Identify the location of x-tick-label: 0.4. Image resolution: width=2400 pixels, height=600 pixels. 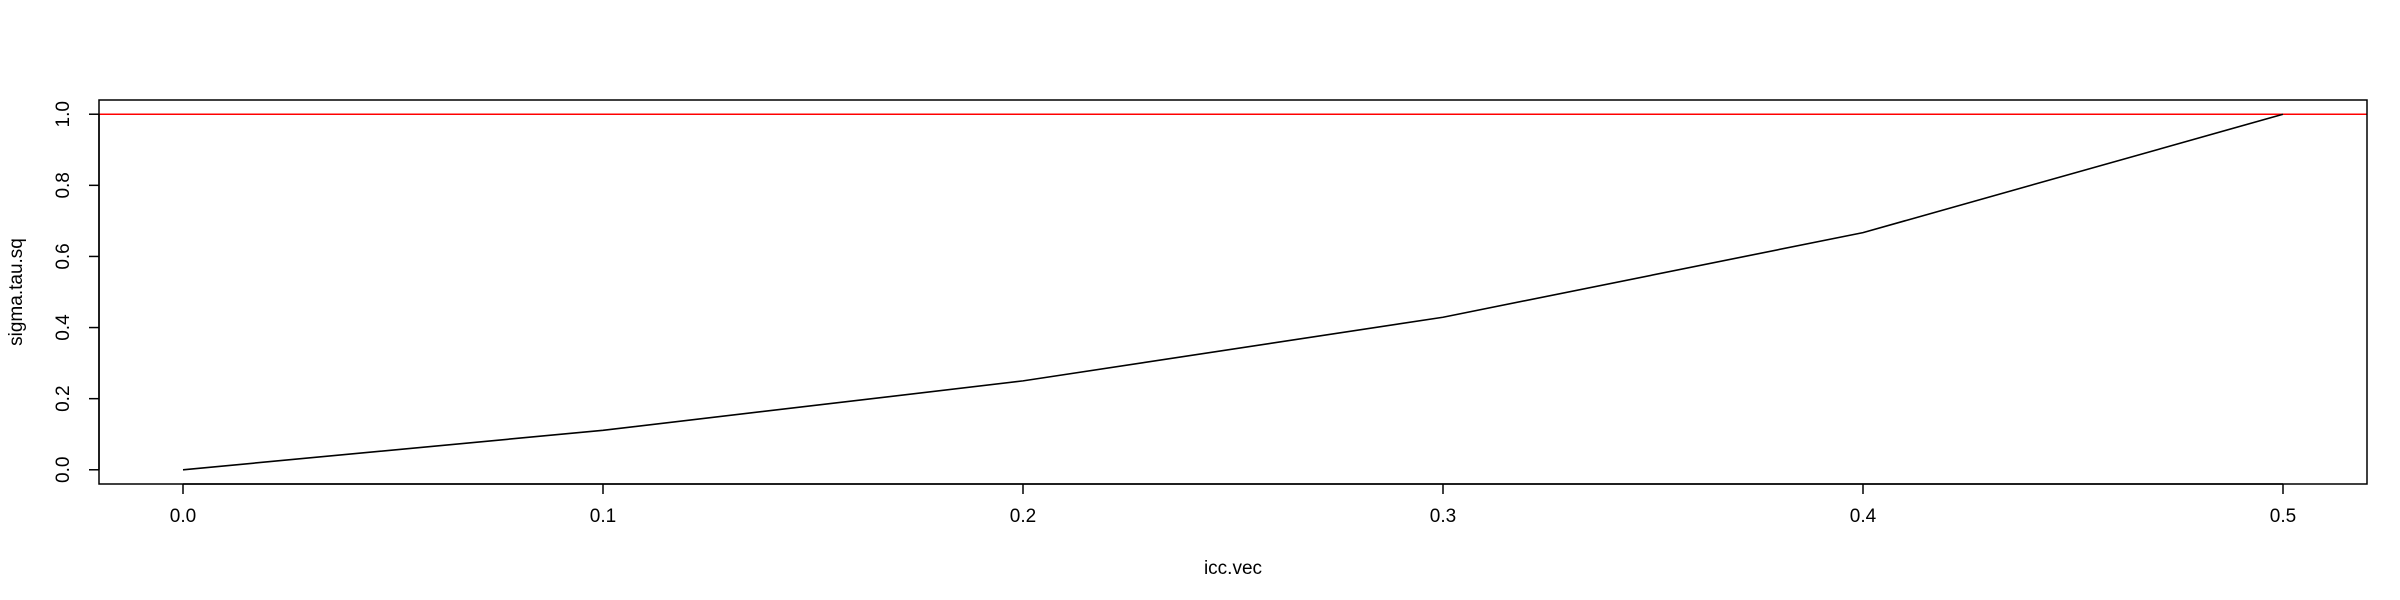
(1863, 516).